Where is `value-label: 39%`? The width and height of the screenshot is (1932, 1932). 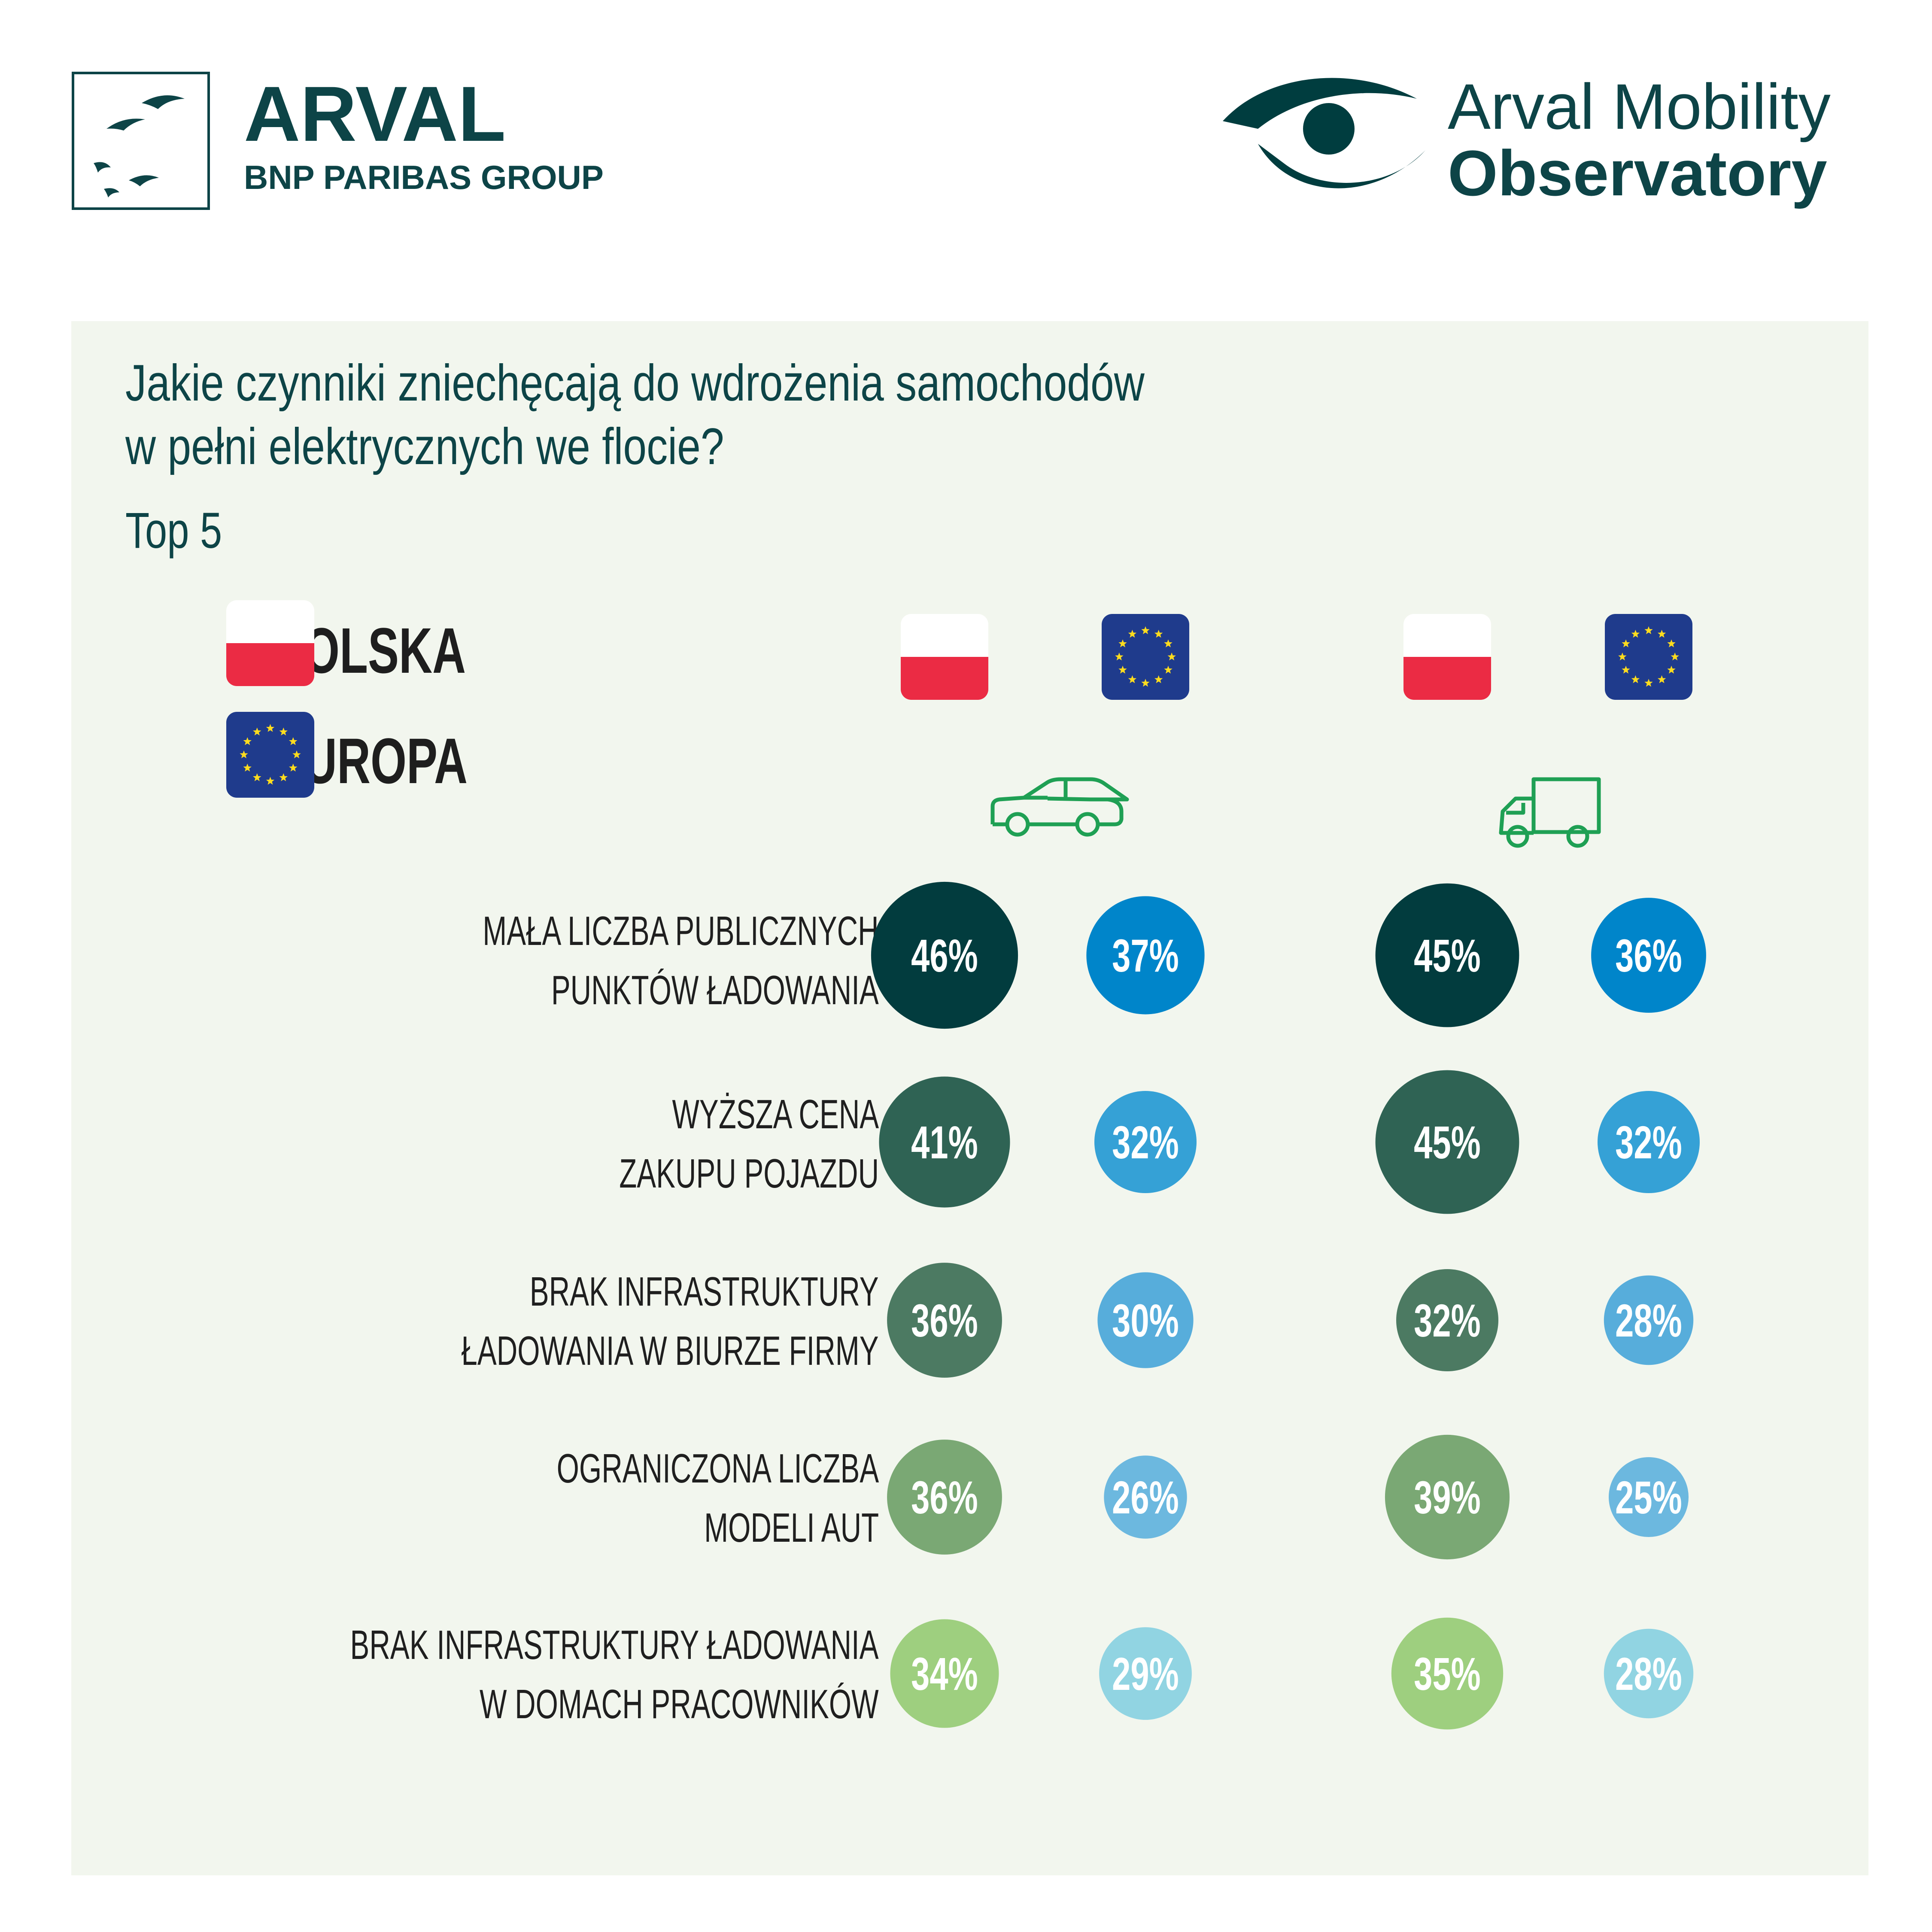 value-label: 39% is located at coordinates (1448, 1497).